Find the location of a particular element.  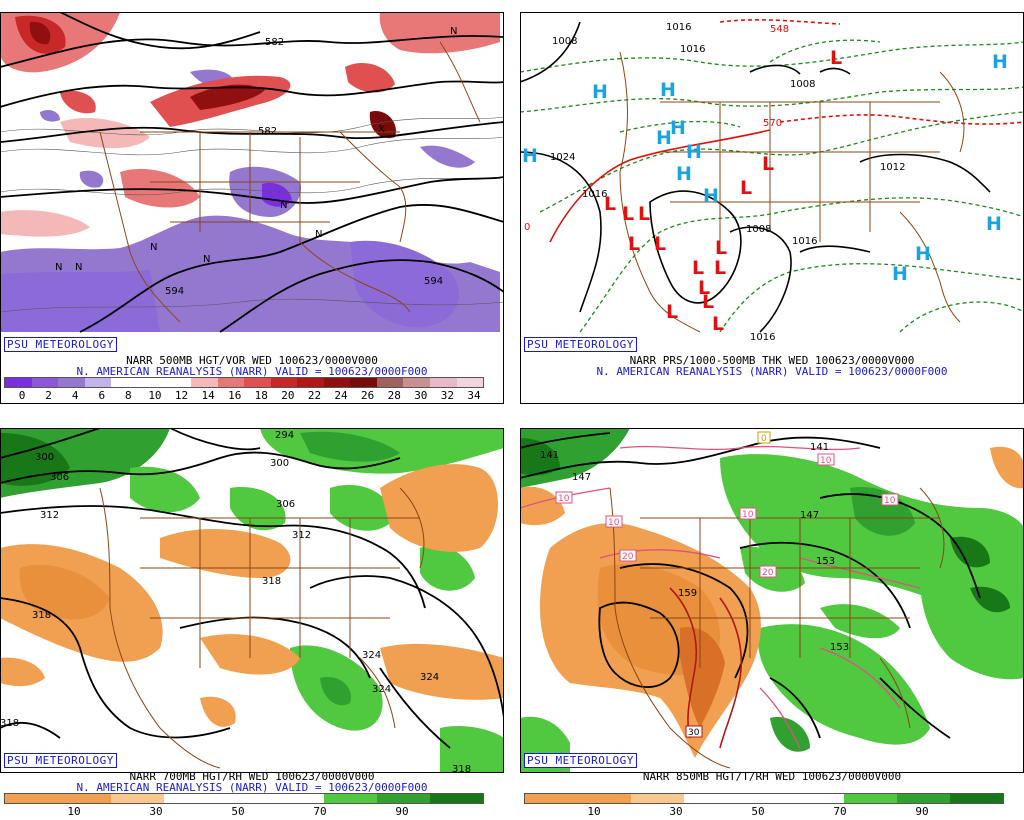

colorbar-tick-label: 14 is located at coordinates (208, 395).